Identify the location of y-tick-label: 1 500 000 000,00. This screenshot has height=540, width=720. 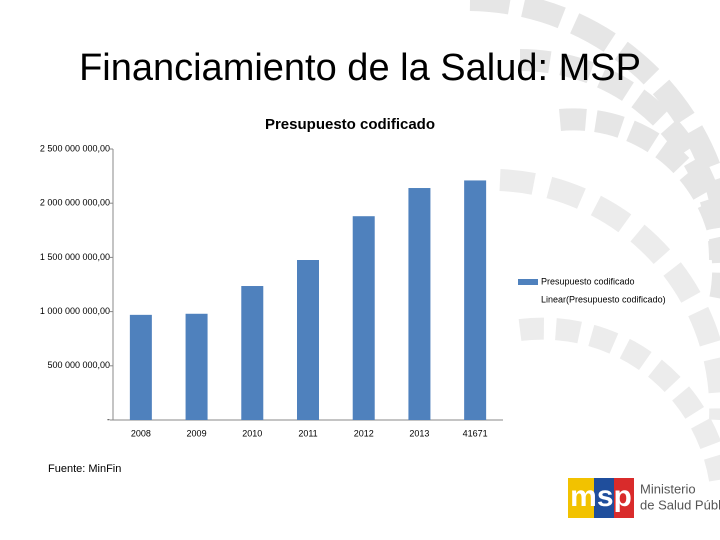
(75, 257).